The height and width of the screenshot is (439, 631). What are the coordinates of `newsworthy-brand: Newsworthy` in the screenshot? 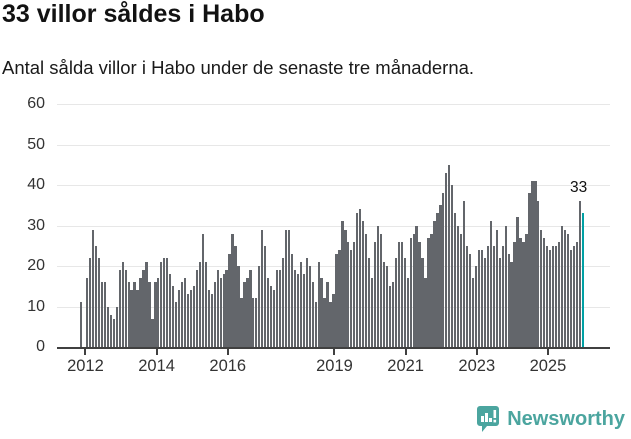 It's located at (550, 419).